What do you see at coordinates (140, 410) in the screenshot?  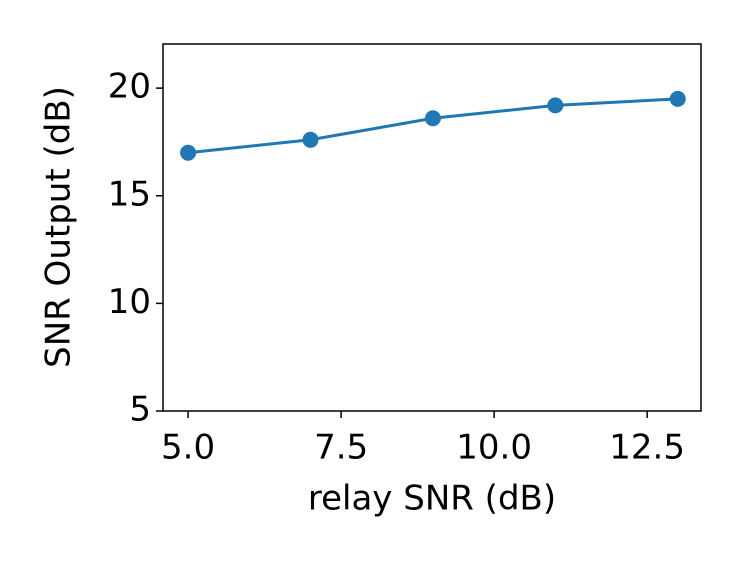 I see `y-tick-label: 5` at bounding box center [140, 410].